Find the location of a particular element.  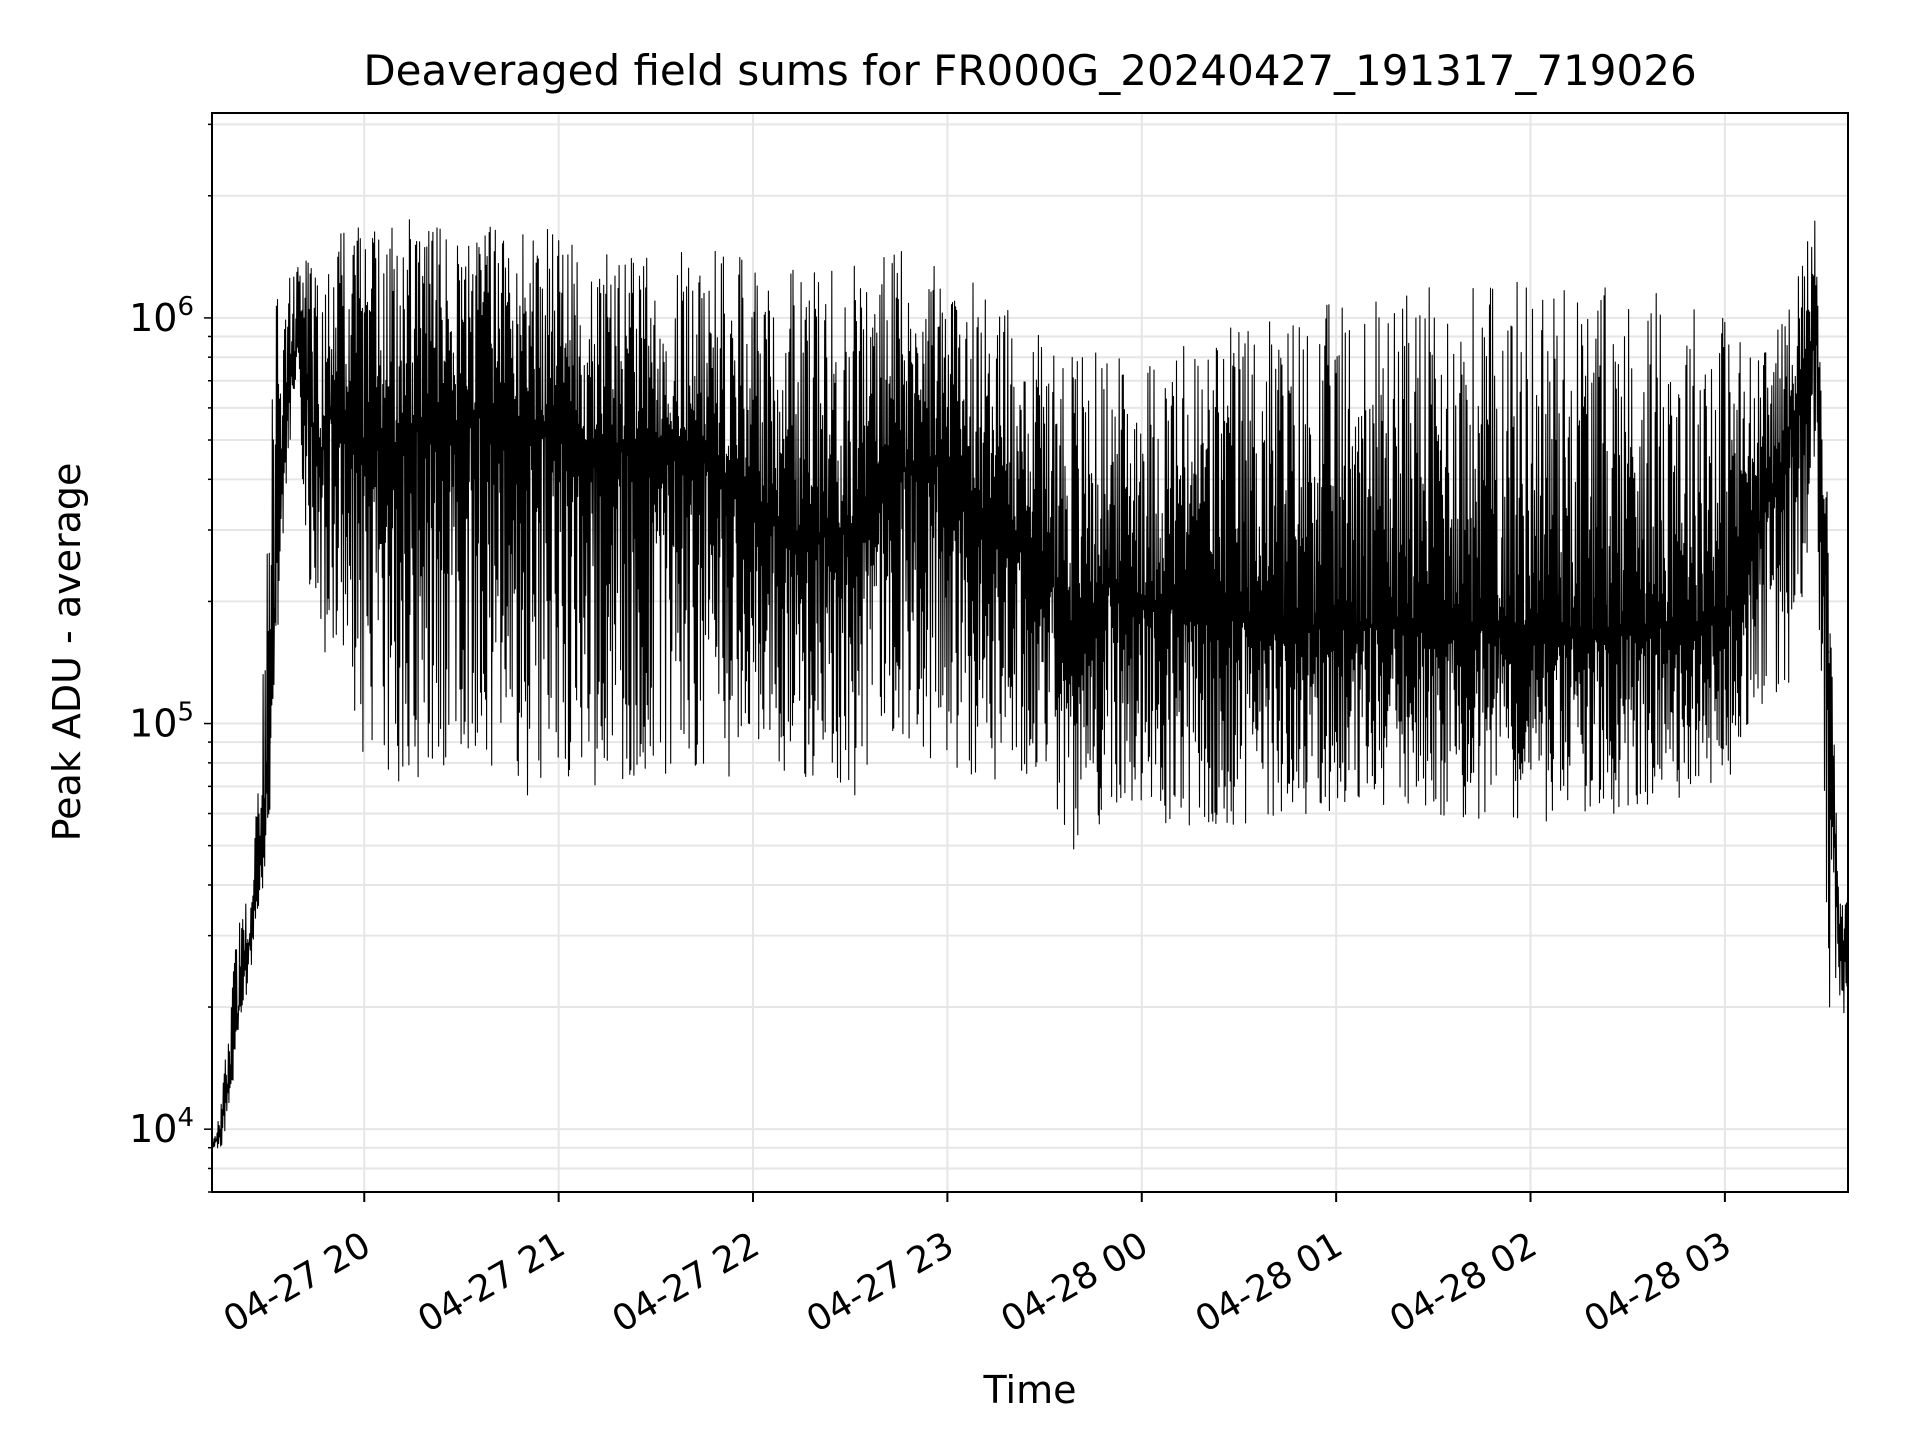

y-tick-label: 10⁵ is located at coordinates (161, 722).